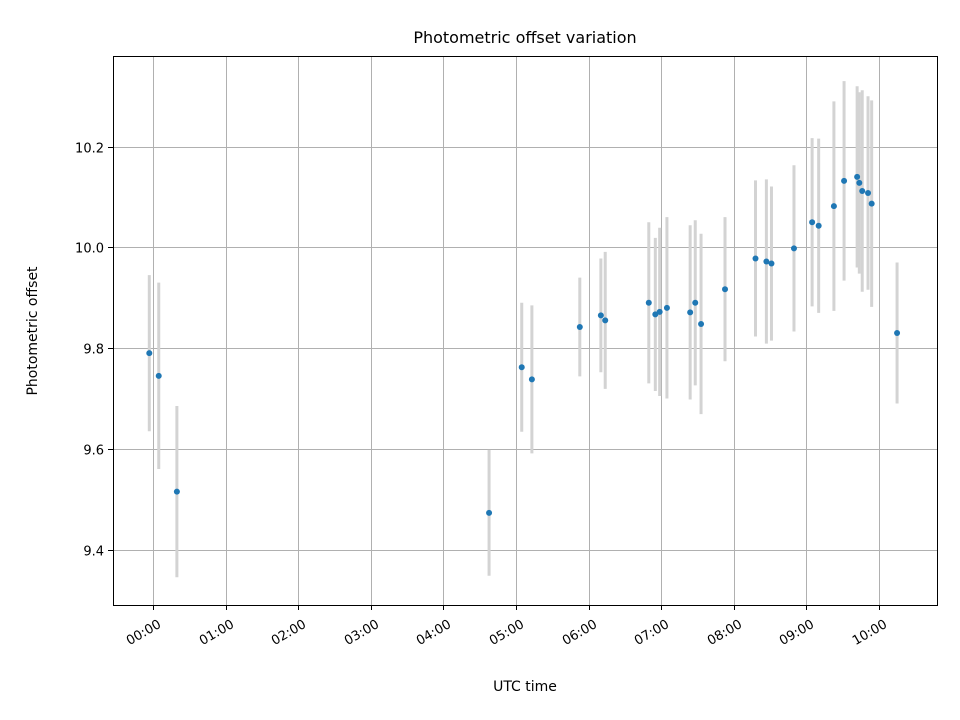 The height and width of the screenshot is (720, 960). Describe the element at coordinates (524, 37) in the screenshot. I see `chart-title: Photometric offset variation` at that location.